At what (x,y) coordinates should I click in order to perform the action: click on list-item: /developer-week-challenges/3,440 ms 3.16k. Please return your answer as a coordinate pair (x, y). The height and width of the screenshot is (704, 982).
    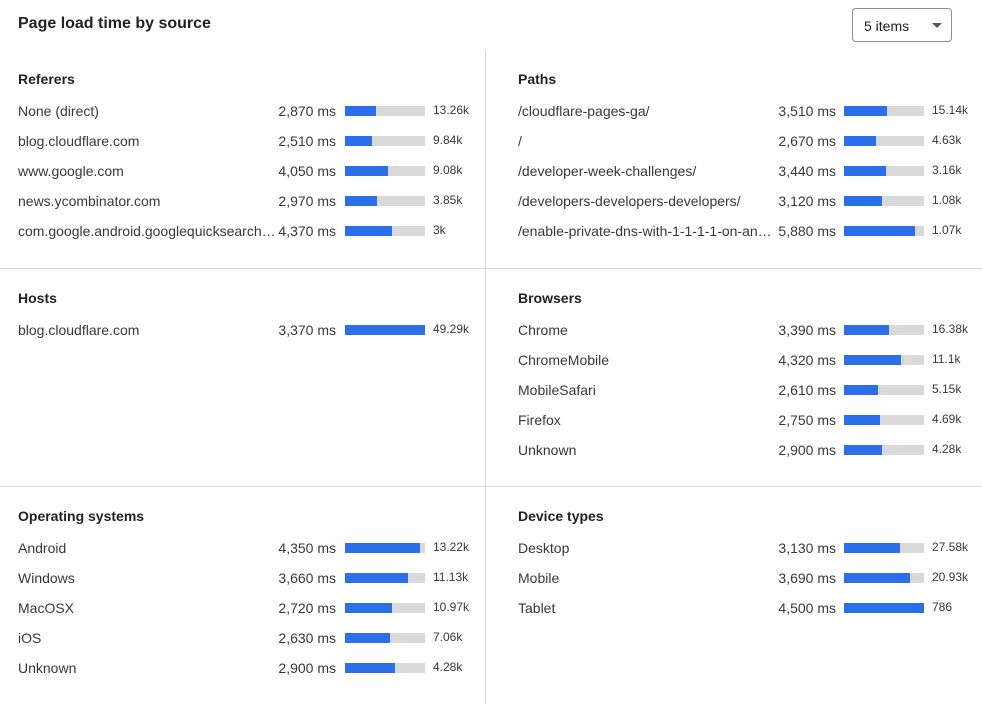
    Looking at the image, I should click on (734, 171).